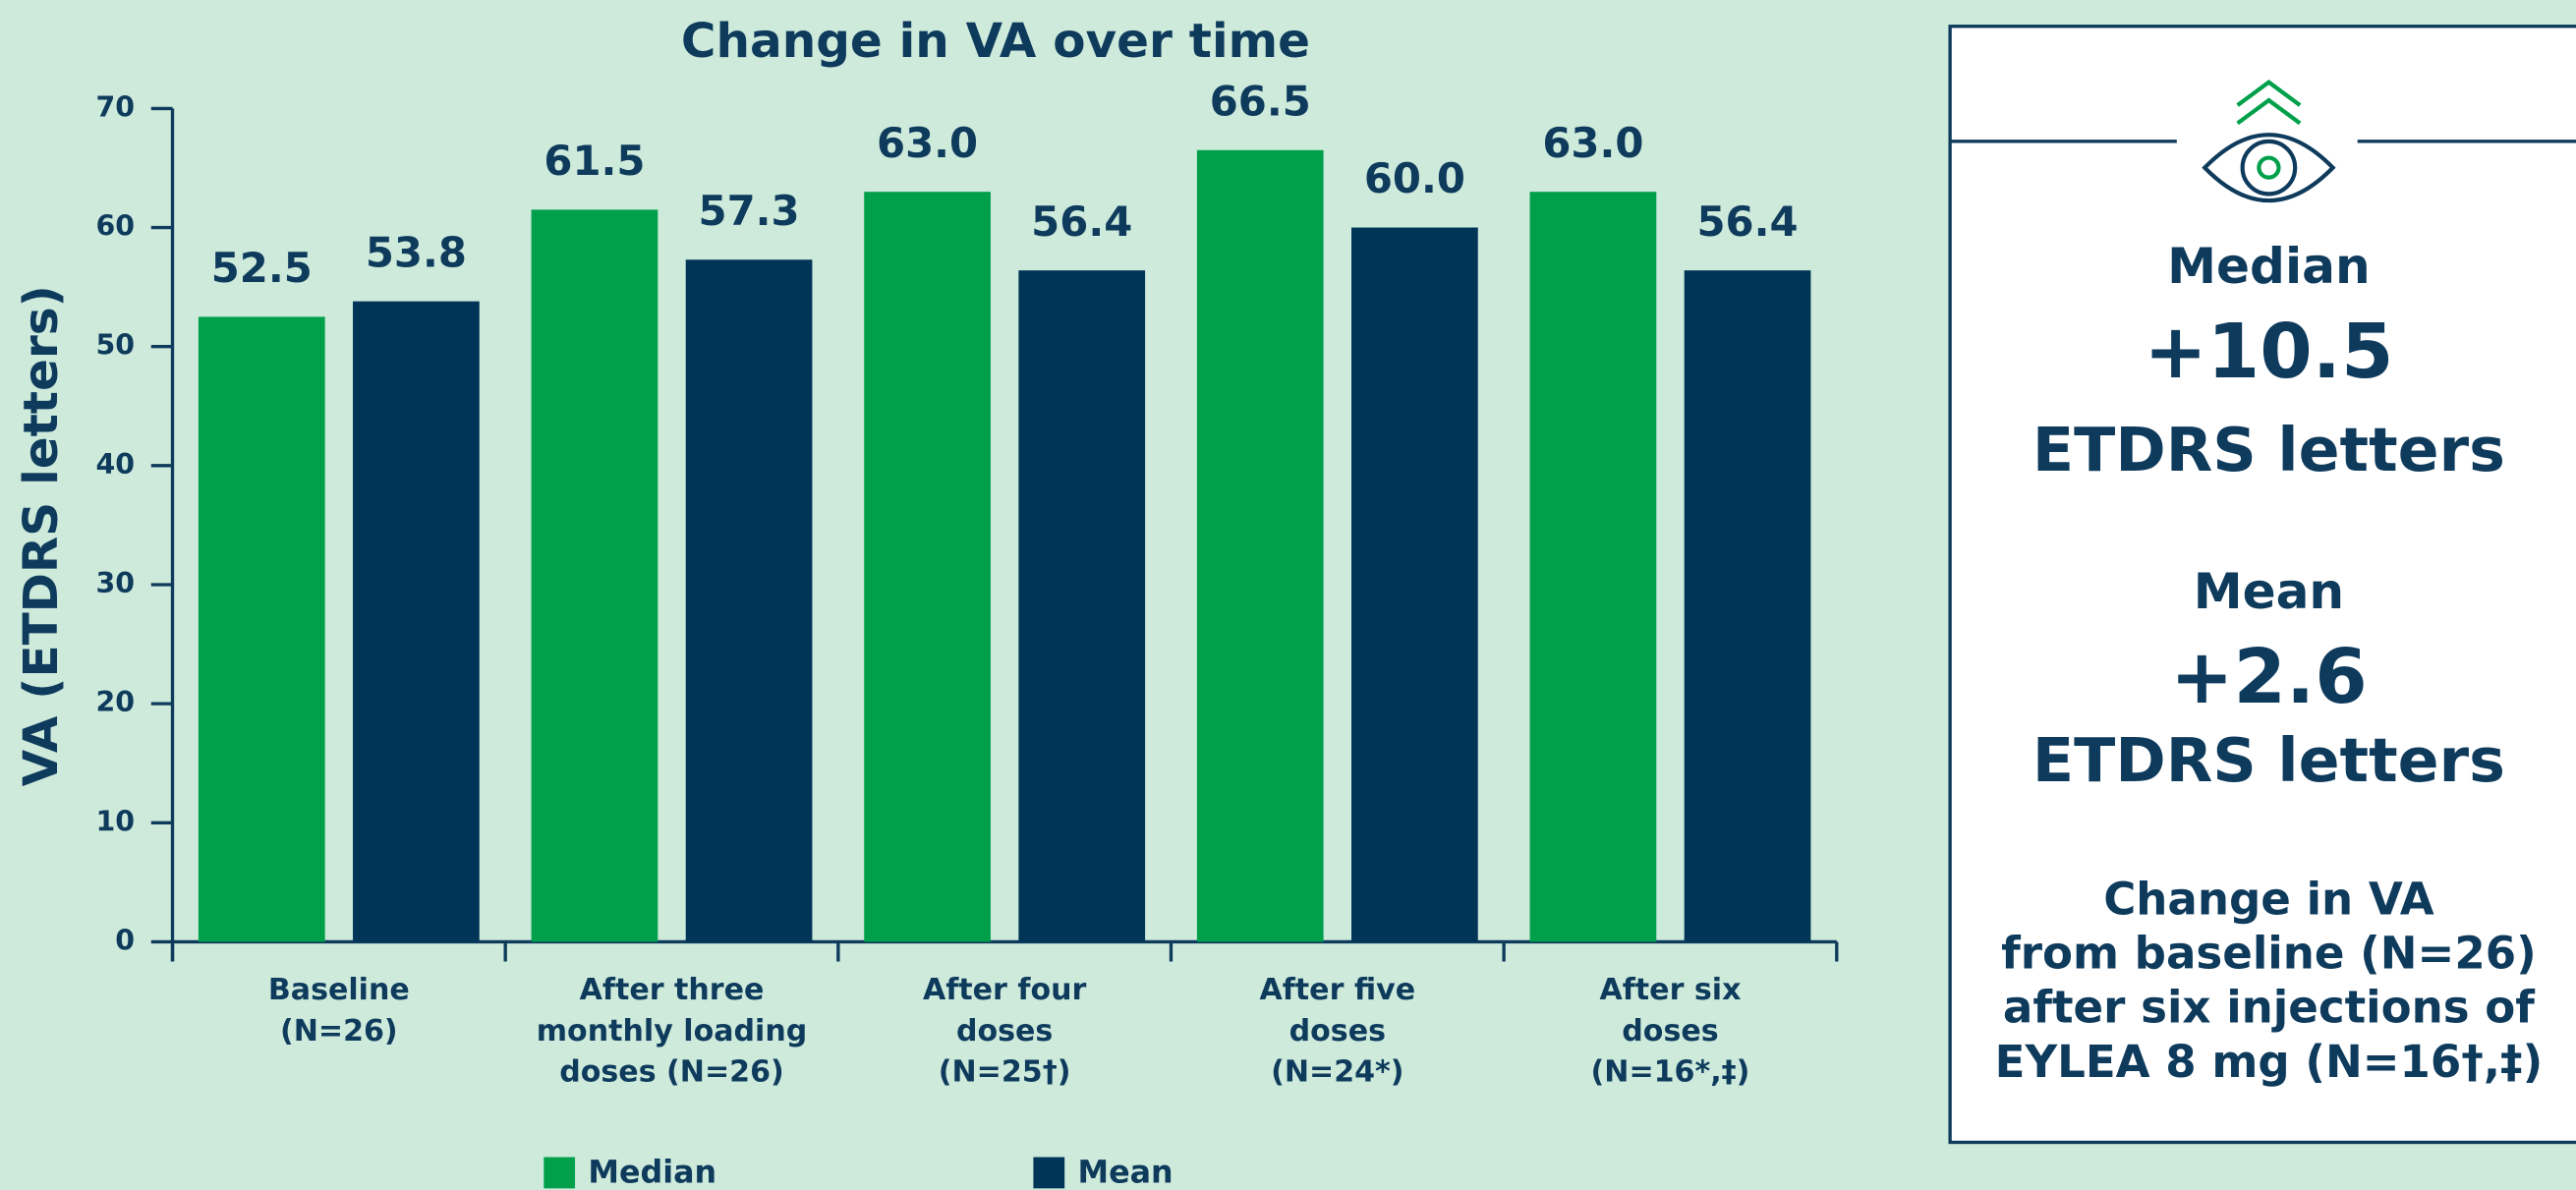 The height and width of the screenshot is (1190, 2576). I want to click on x-tick-label: After three, so click(672, 990).